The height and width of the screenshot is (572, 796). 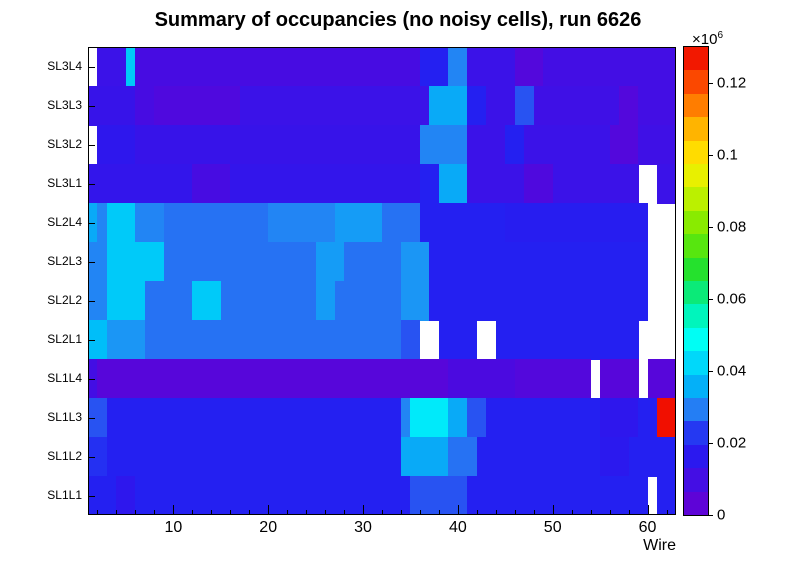 What do you see at coordinates (457, 527) in the screenshot?
I see `x-axis-tick-label: 40` at bounding box center [457, 527].